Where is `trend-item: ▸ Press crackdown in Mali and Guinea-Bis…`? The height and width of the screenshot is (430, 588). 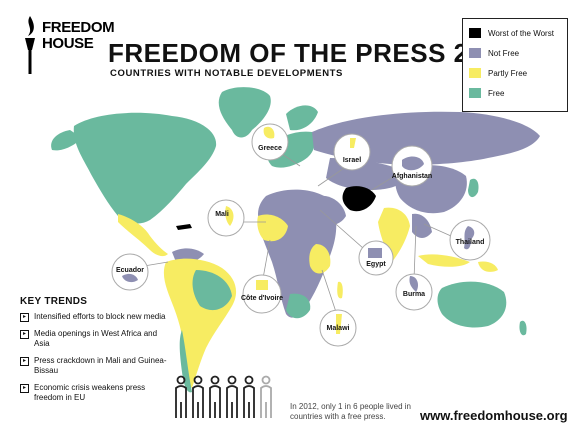 trend-item: ▸ Press crackdown in Mali and Guinea-Bis… is located at coordinates (95, 366).